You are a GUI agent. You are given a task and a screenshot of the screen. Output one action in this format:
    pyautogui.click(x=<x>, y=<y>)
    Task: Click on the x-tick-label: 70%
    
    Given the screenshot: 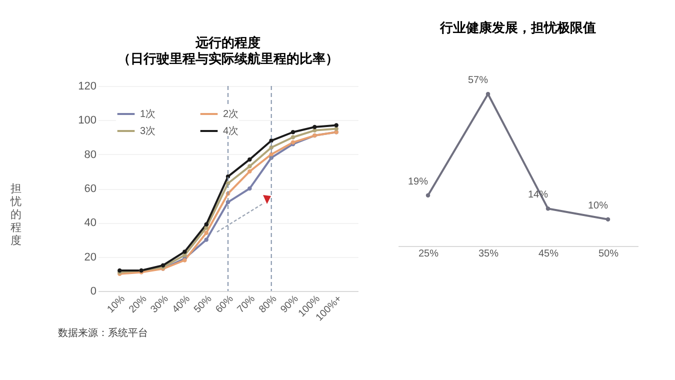 What is the action you would take?
    pyautogui.click(x=247, y=304)
    